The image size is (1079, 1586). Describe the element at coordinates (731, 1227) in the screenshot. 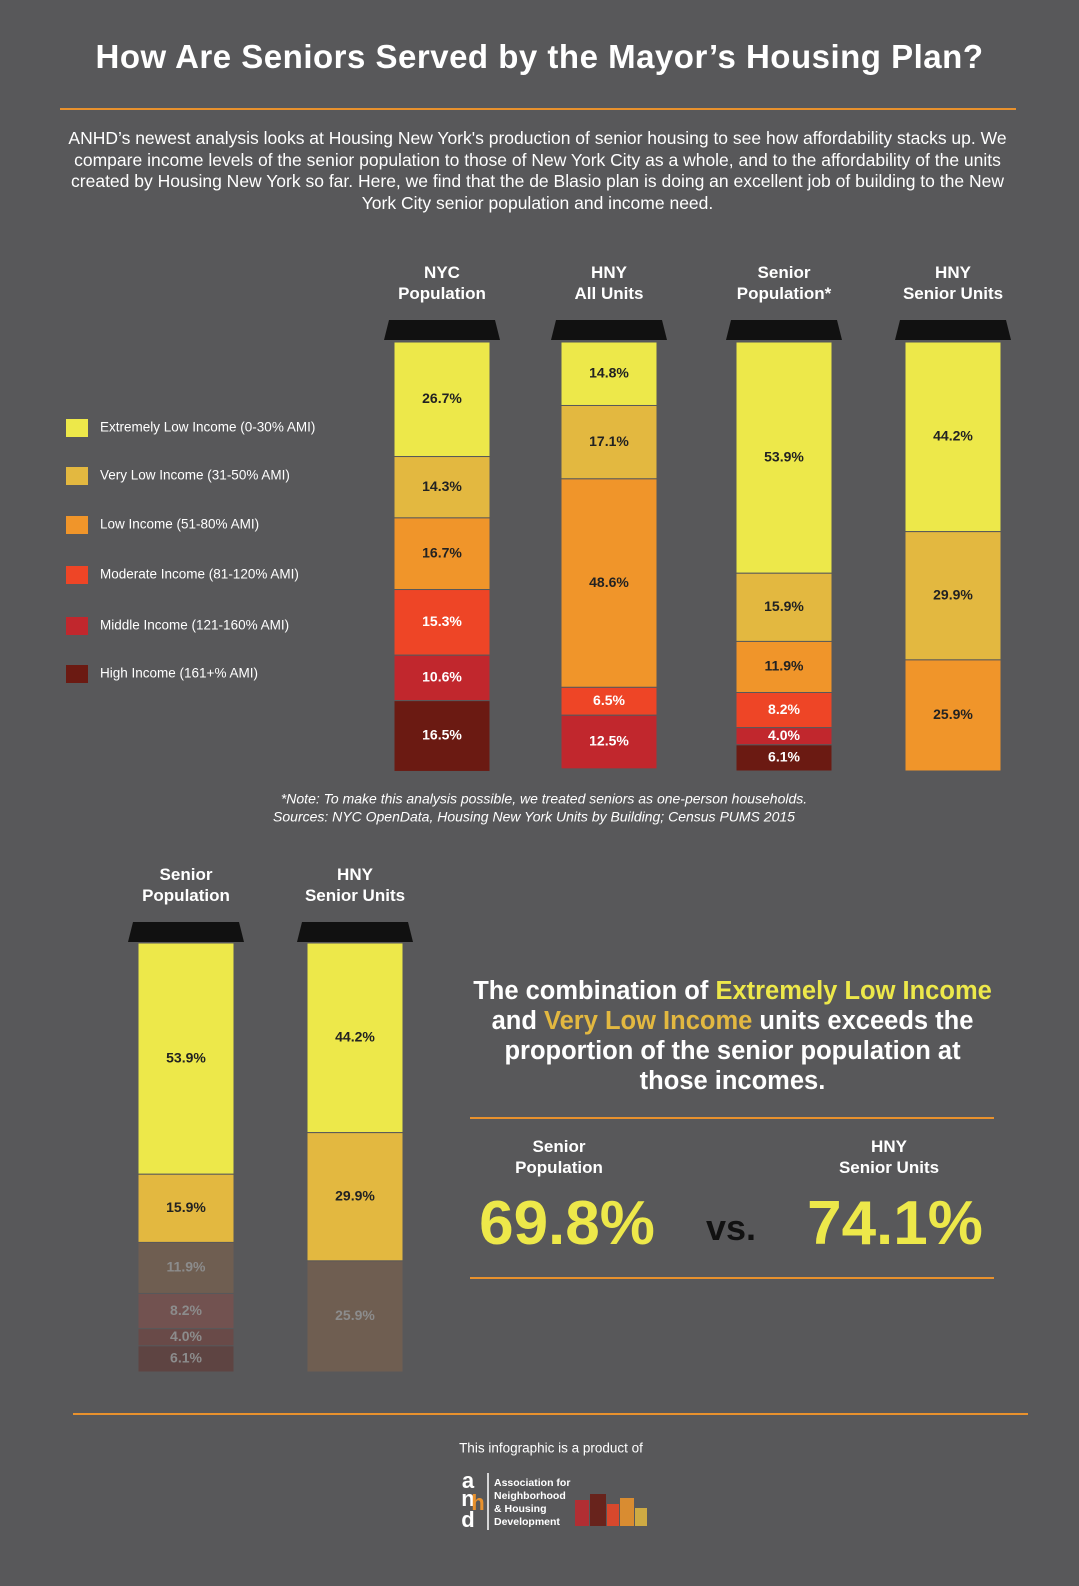

I see `comparison-vs: vs.` at that location.